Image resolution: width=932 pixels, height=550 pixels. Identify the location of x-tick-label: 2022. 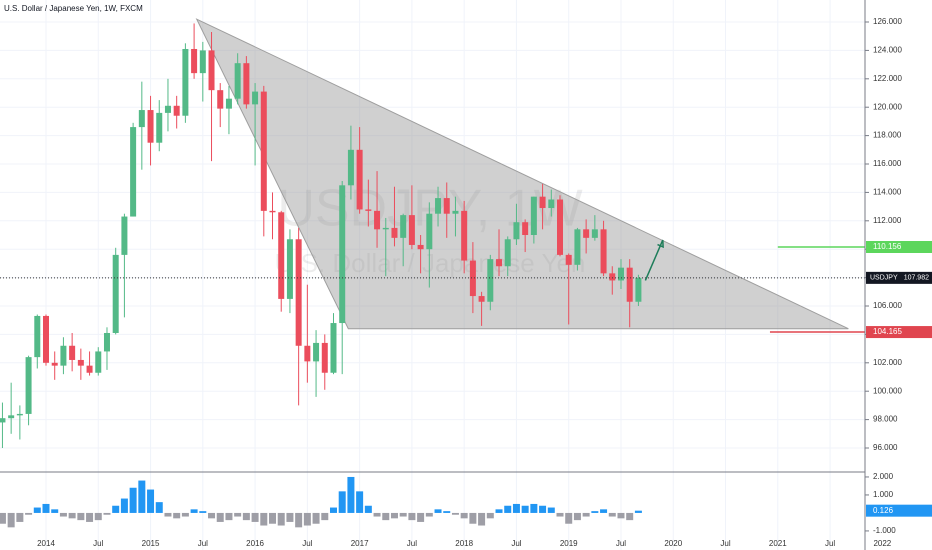
(882, 543).